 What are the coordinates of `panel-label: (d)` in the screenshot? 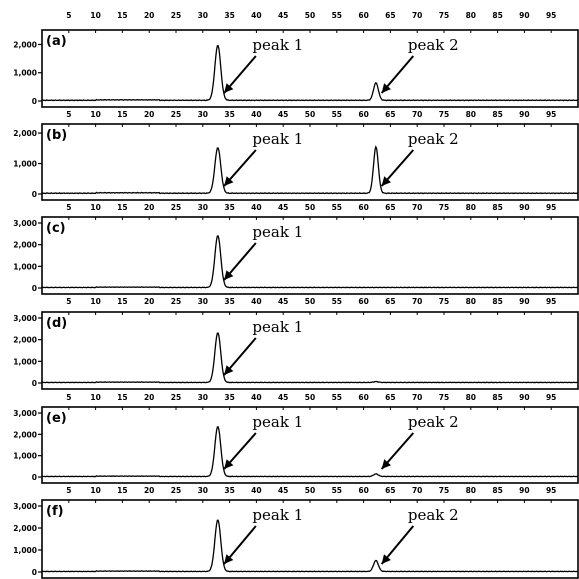 It's located at (56, 323).